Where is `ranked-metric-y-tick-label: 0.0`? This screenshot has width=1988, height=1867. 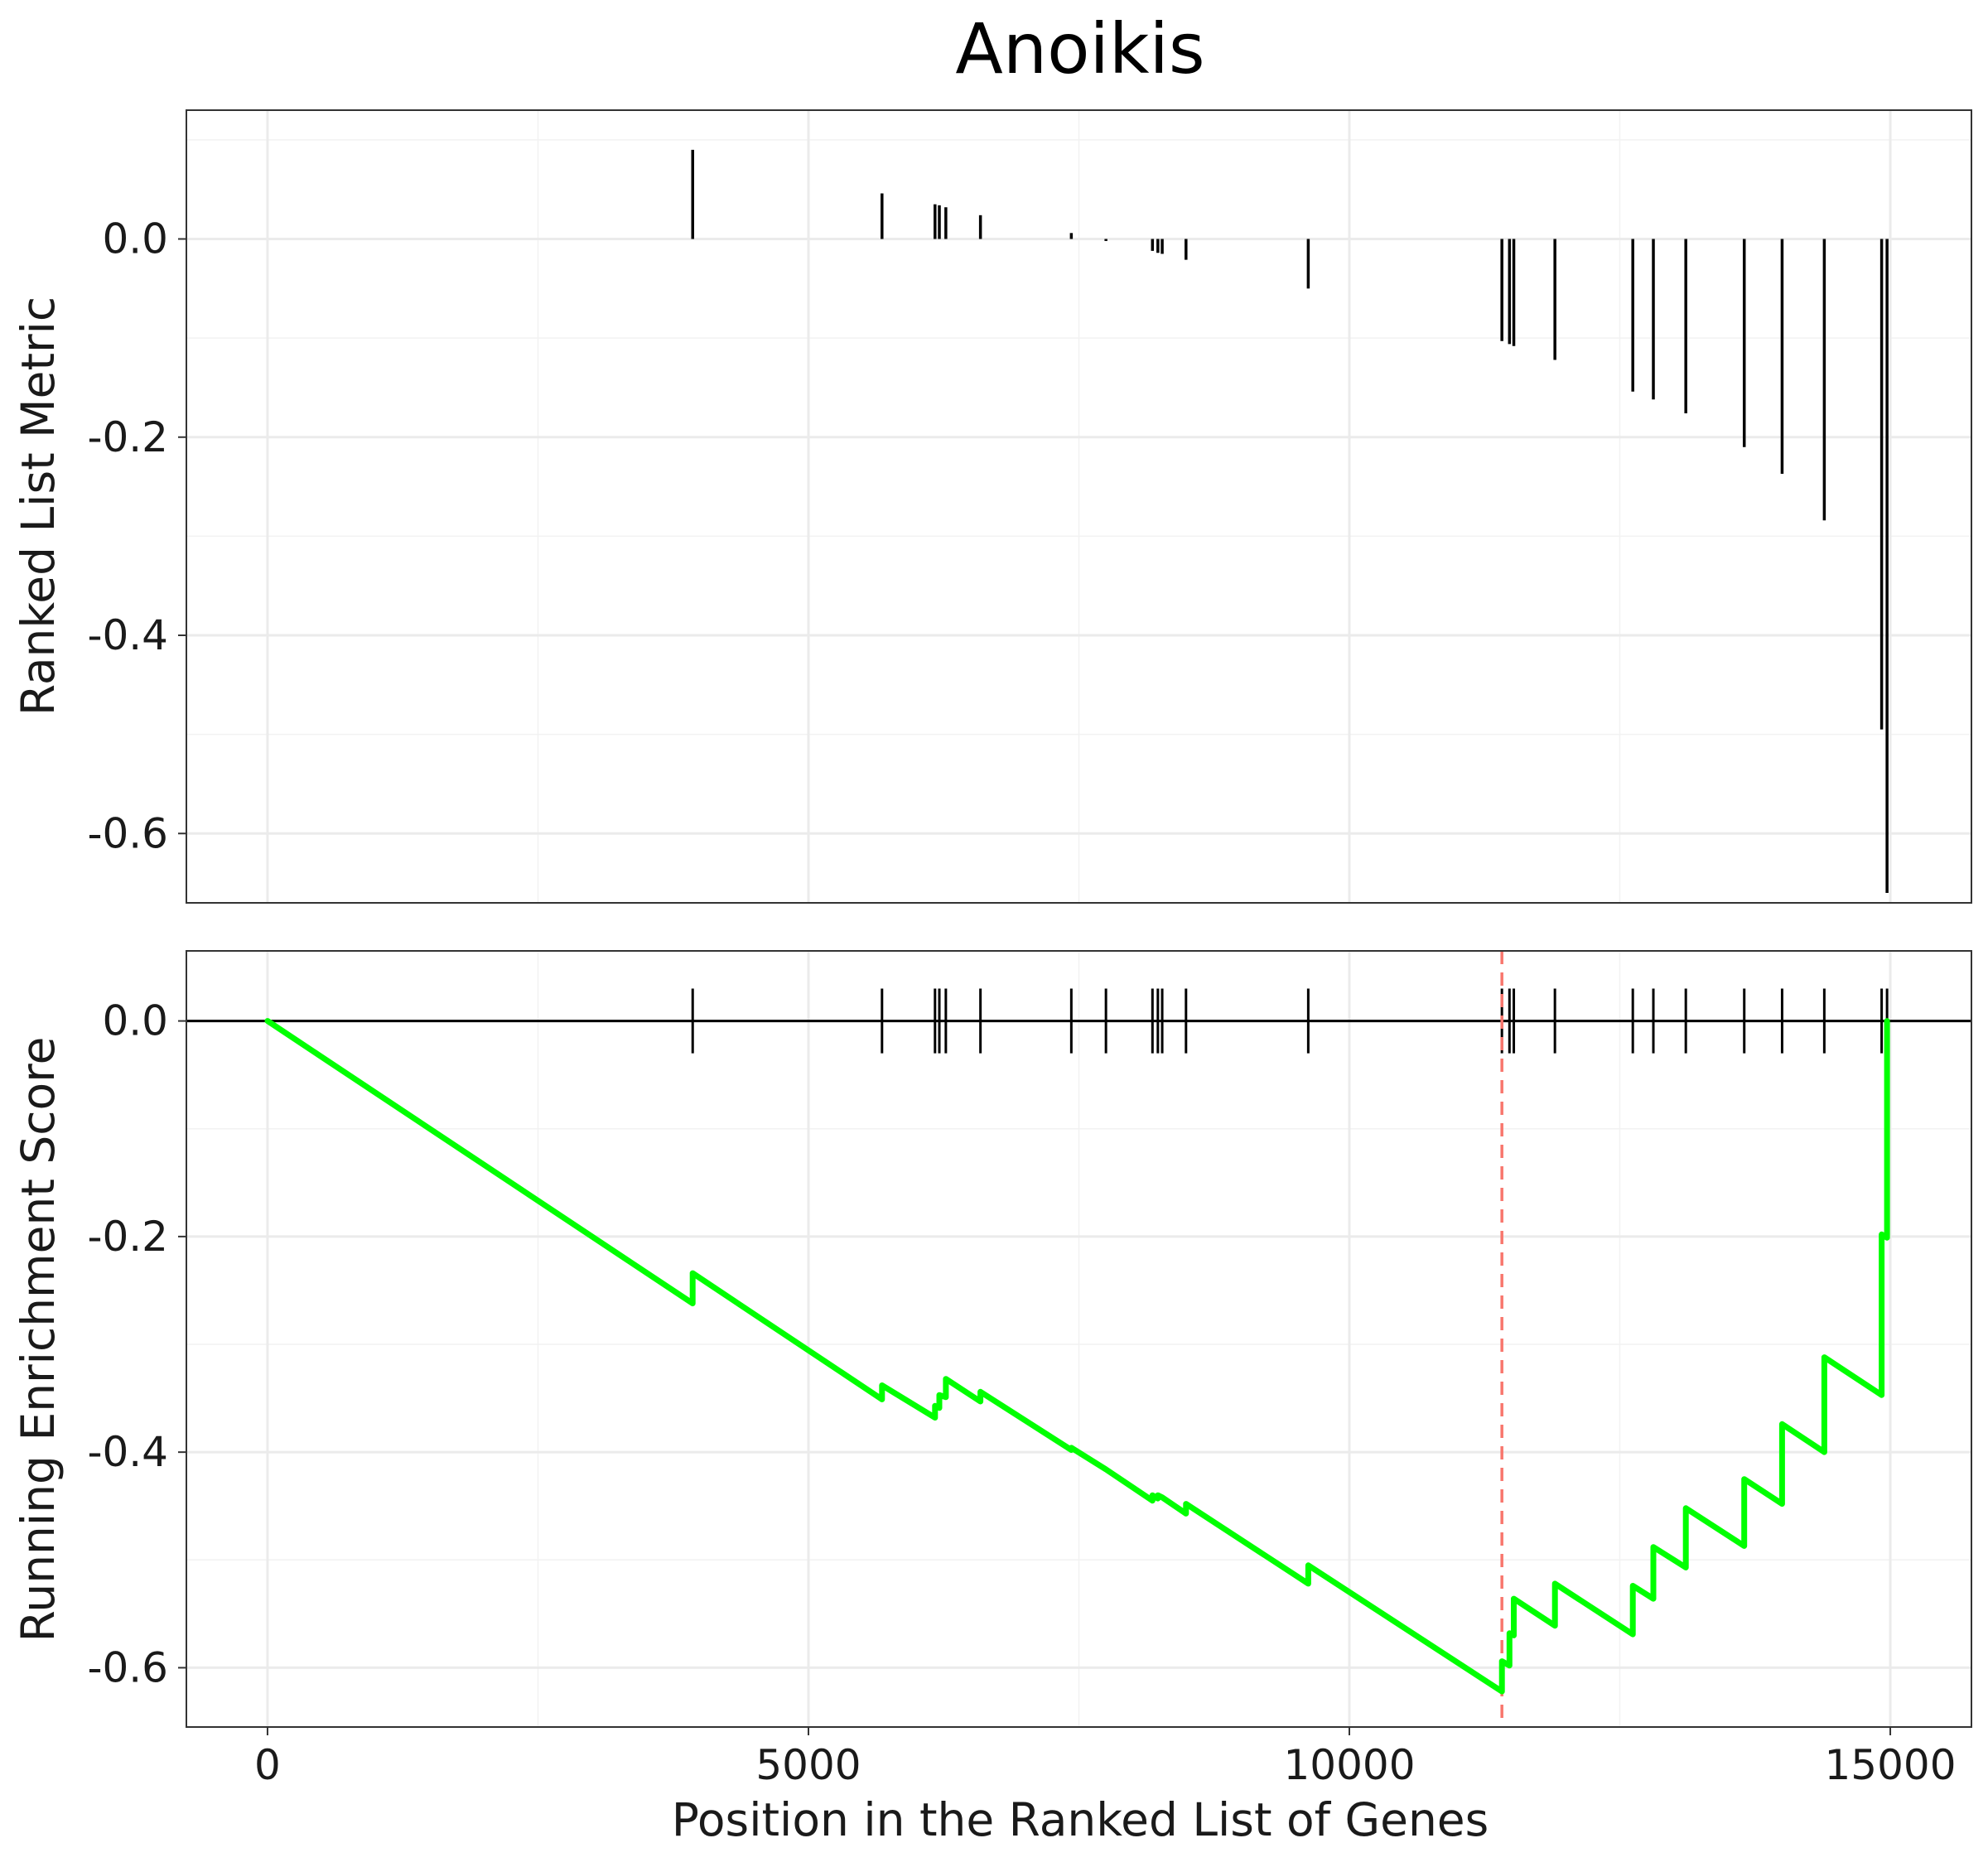 ranked-metric-y-tick-label: 0.0 is located at coordinates (135, 239).